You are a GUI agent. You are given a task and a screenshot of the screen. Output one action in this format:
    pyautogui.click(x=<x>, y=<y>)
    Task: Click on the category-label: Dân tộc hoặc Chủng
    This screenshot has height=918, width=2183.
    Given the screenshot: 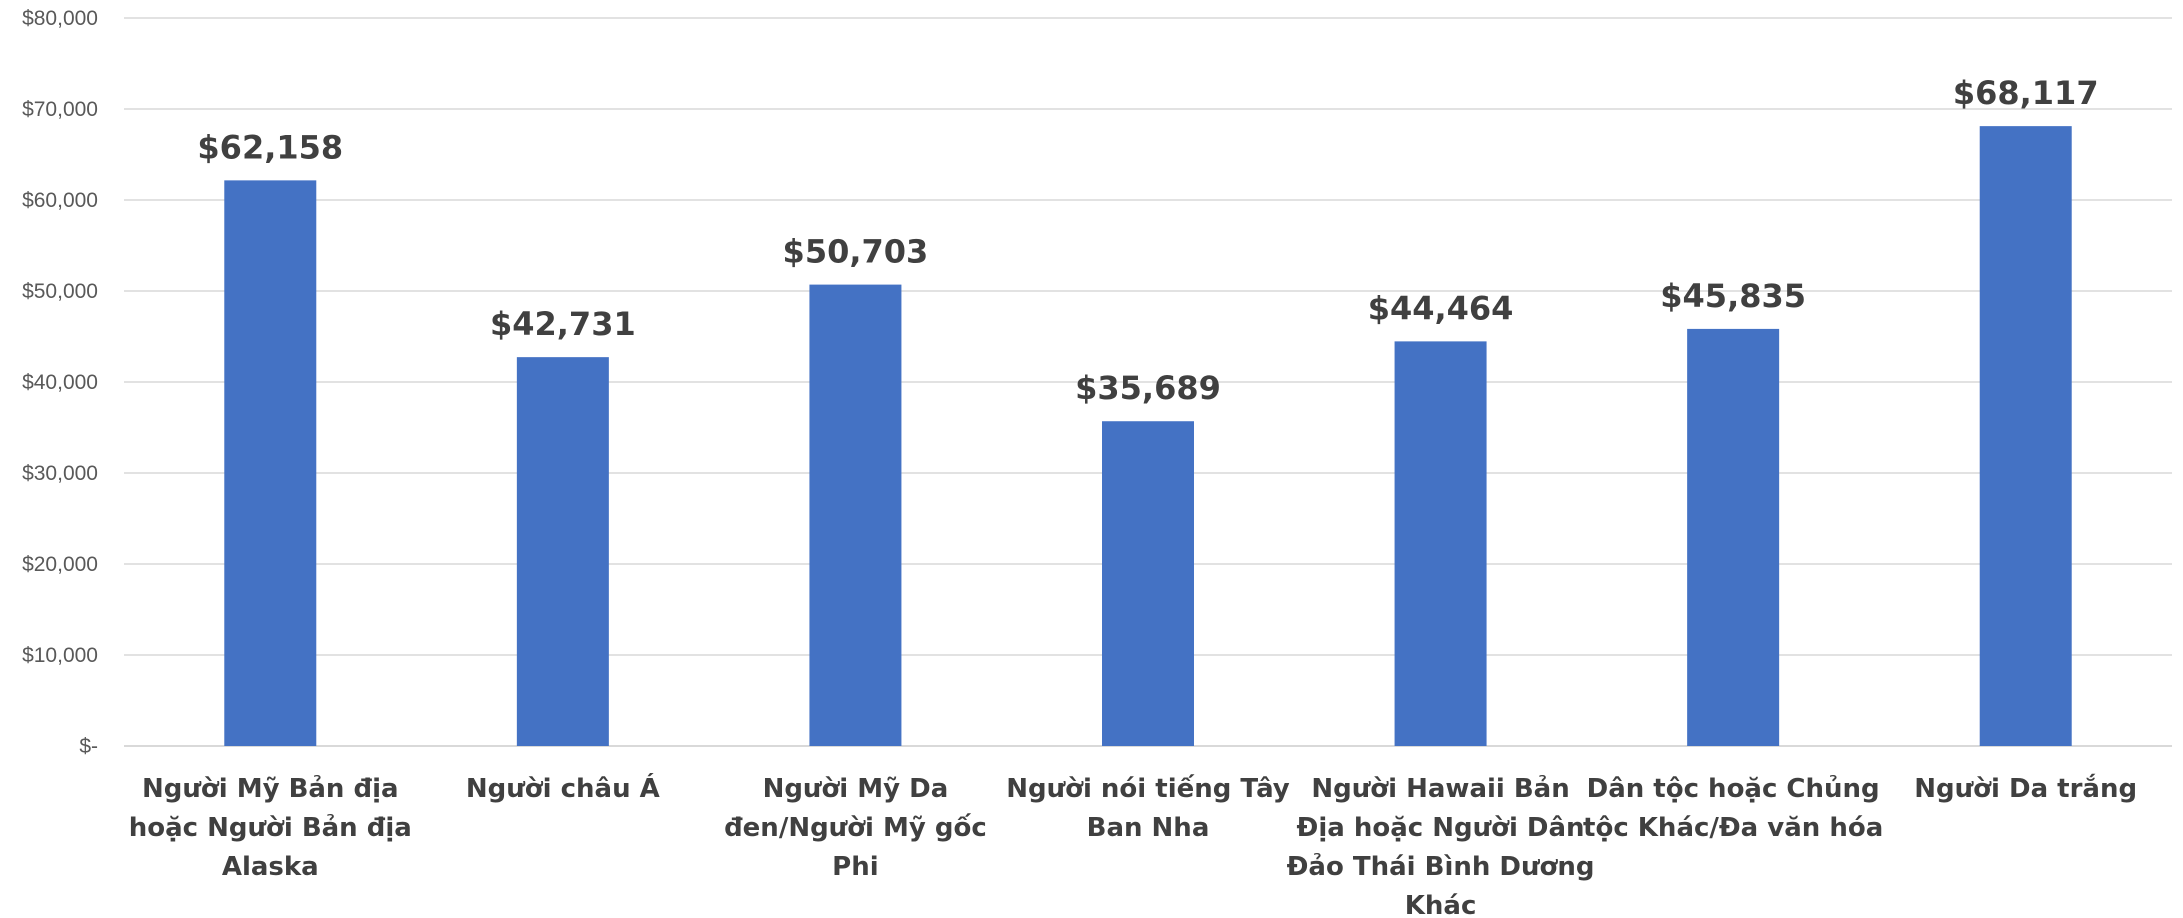 What is the action you would take?
    pyautogui.click(x=1733, y=788)
    